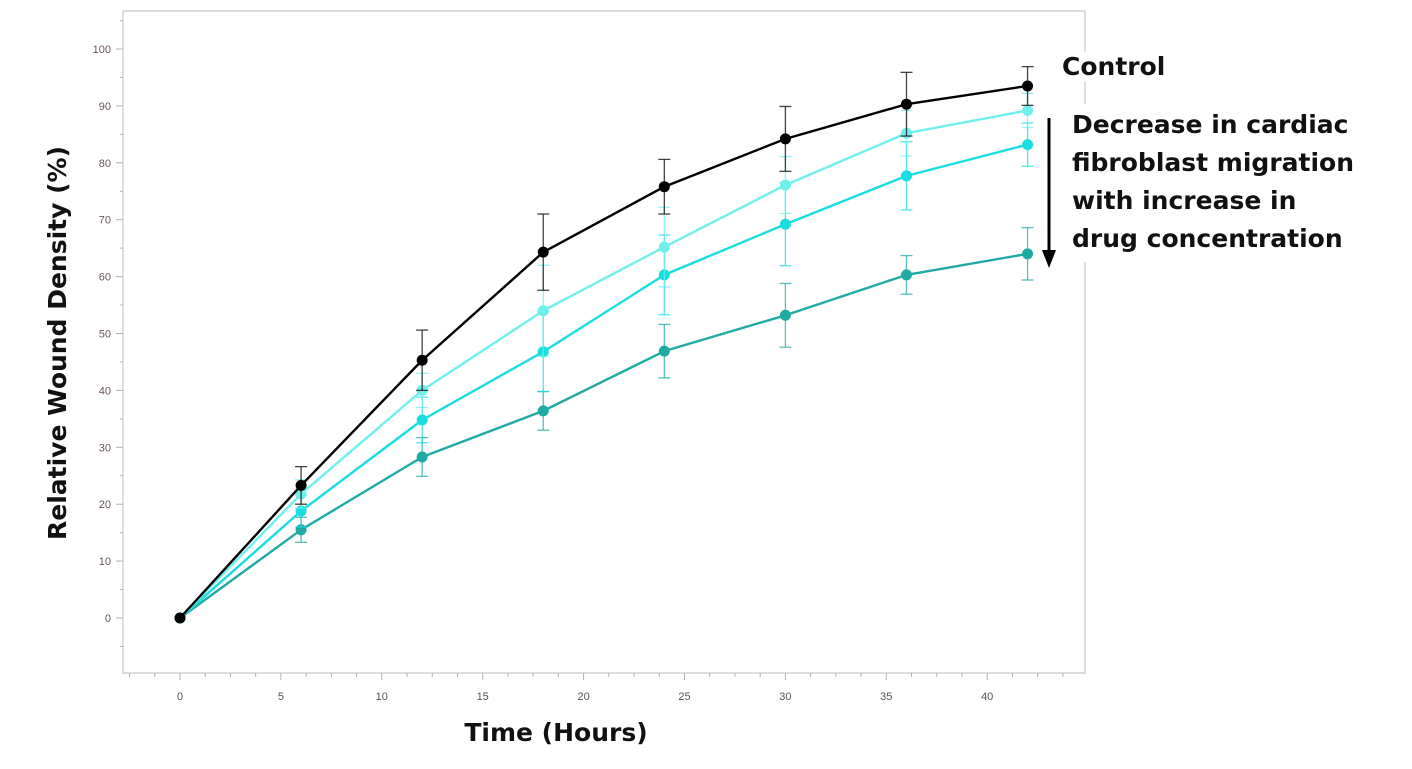 This screenshot has height=769, width=1412. What do you see at coordinates (1114, 66) in the screenshot?
I see `control-annotation: Control` at bounding box center [1114, 66].